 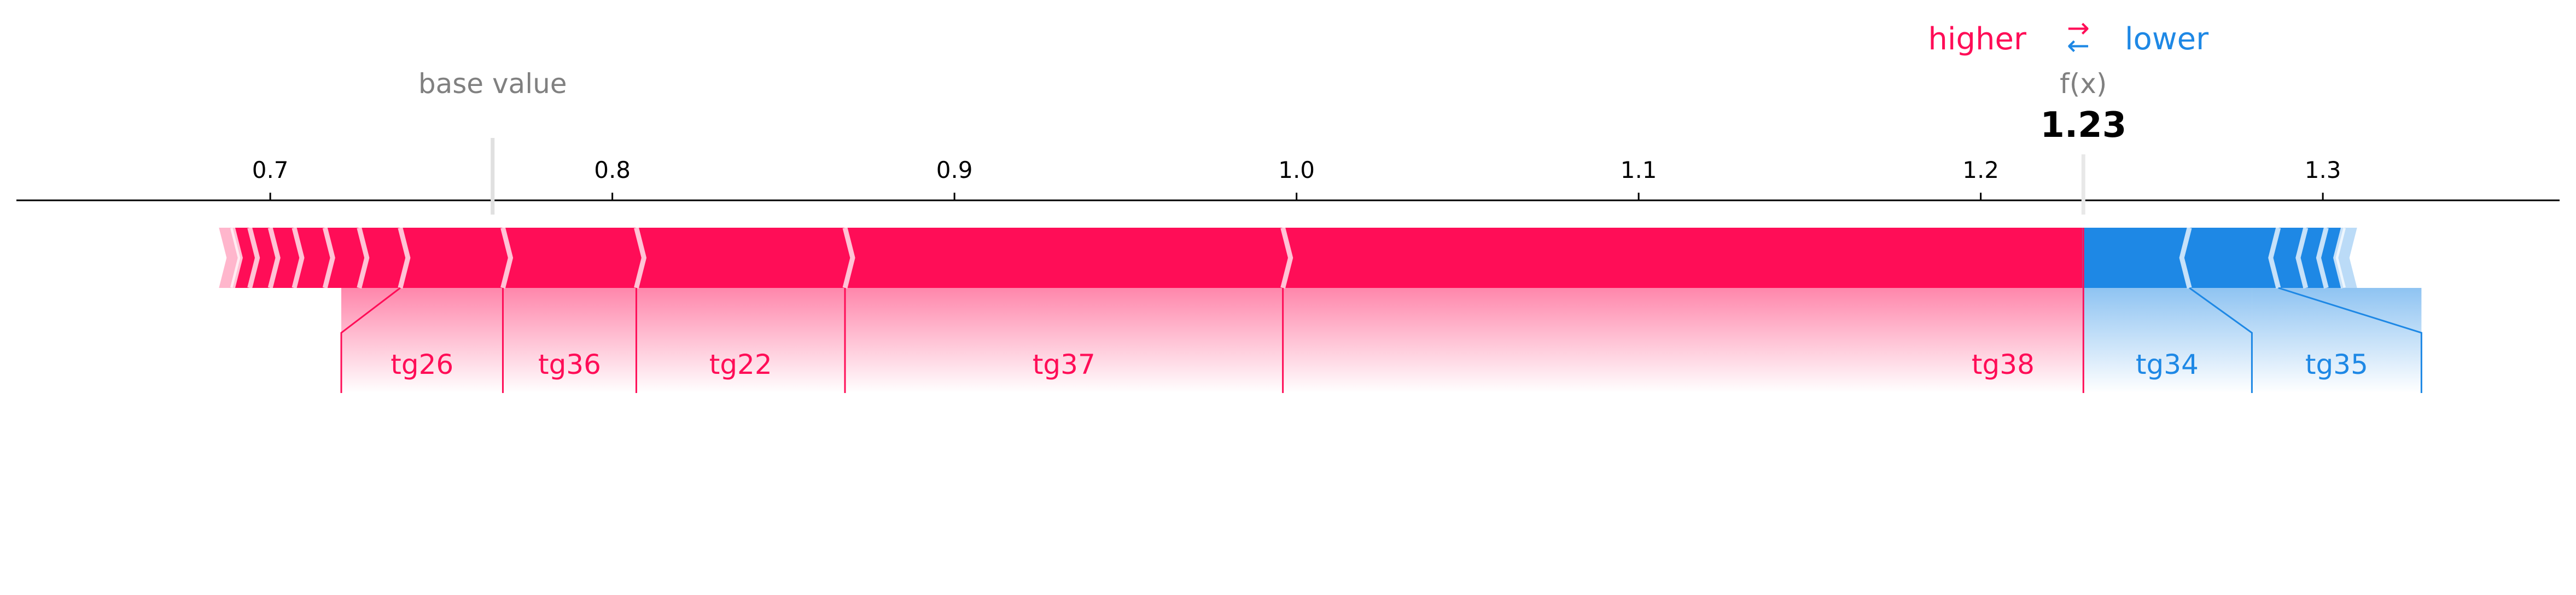 I want to click on label-gradient-tg38, so click(x=1683, y=340).